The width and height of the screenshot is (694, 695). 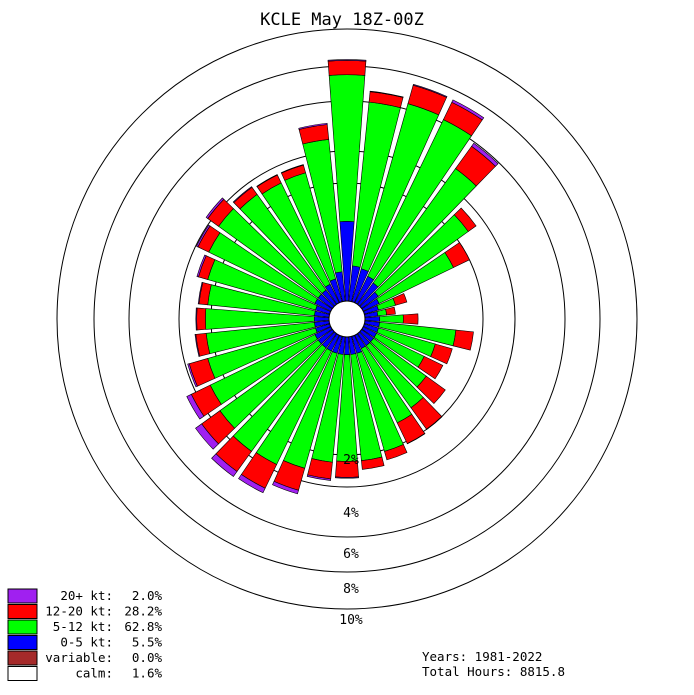 I want to click on bar-30deg-20-kt, so click(x=468, y=110).